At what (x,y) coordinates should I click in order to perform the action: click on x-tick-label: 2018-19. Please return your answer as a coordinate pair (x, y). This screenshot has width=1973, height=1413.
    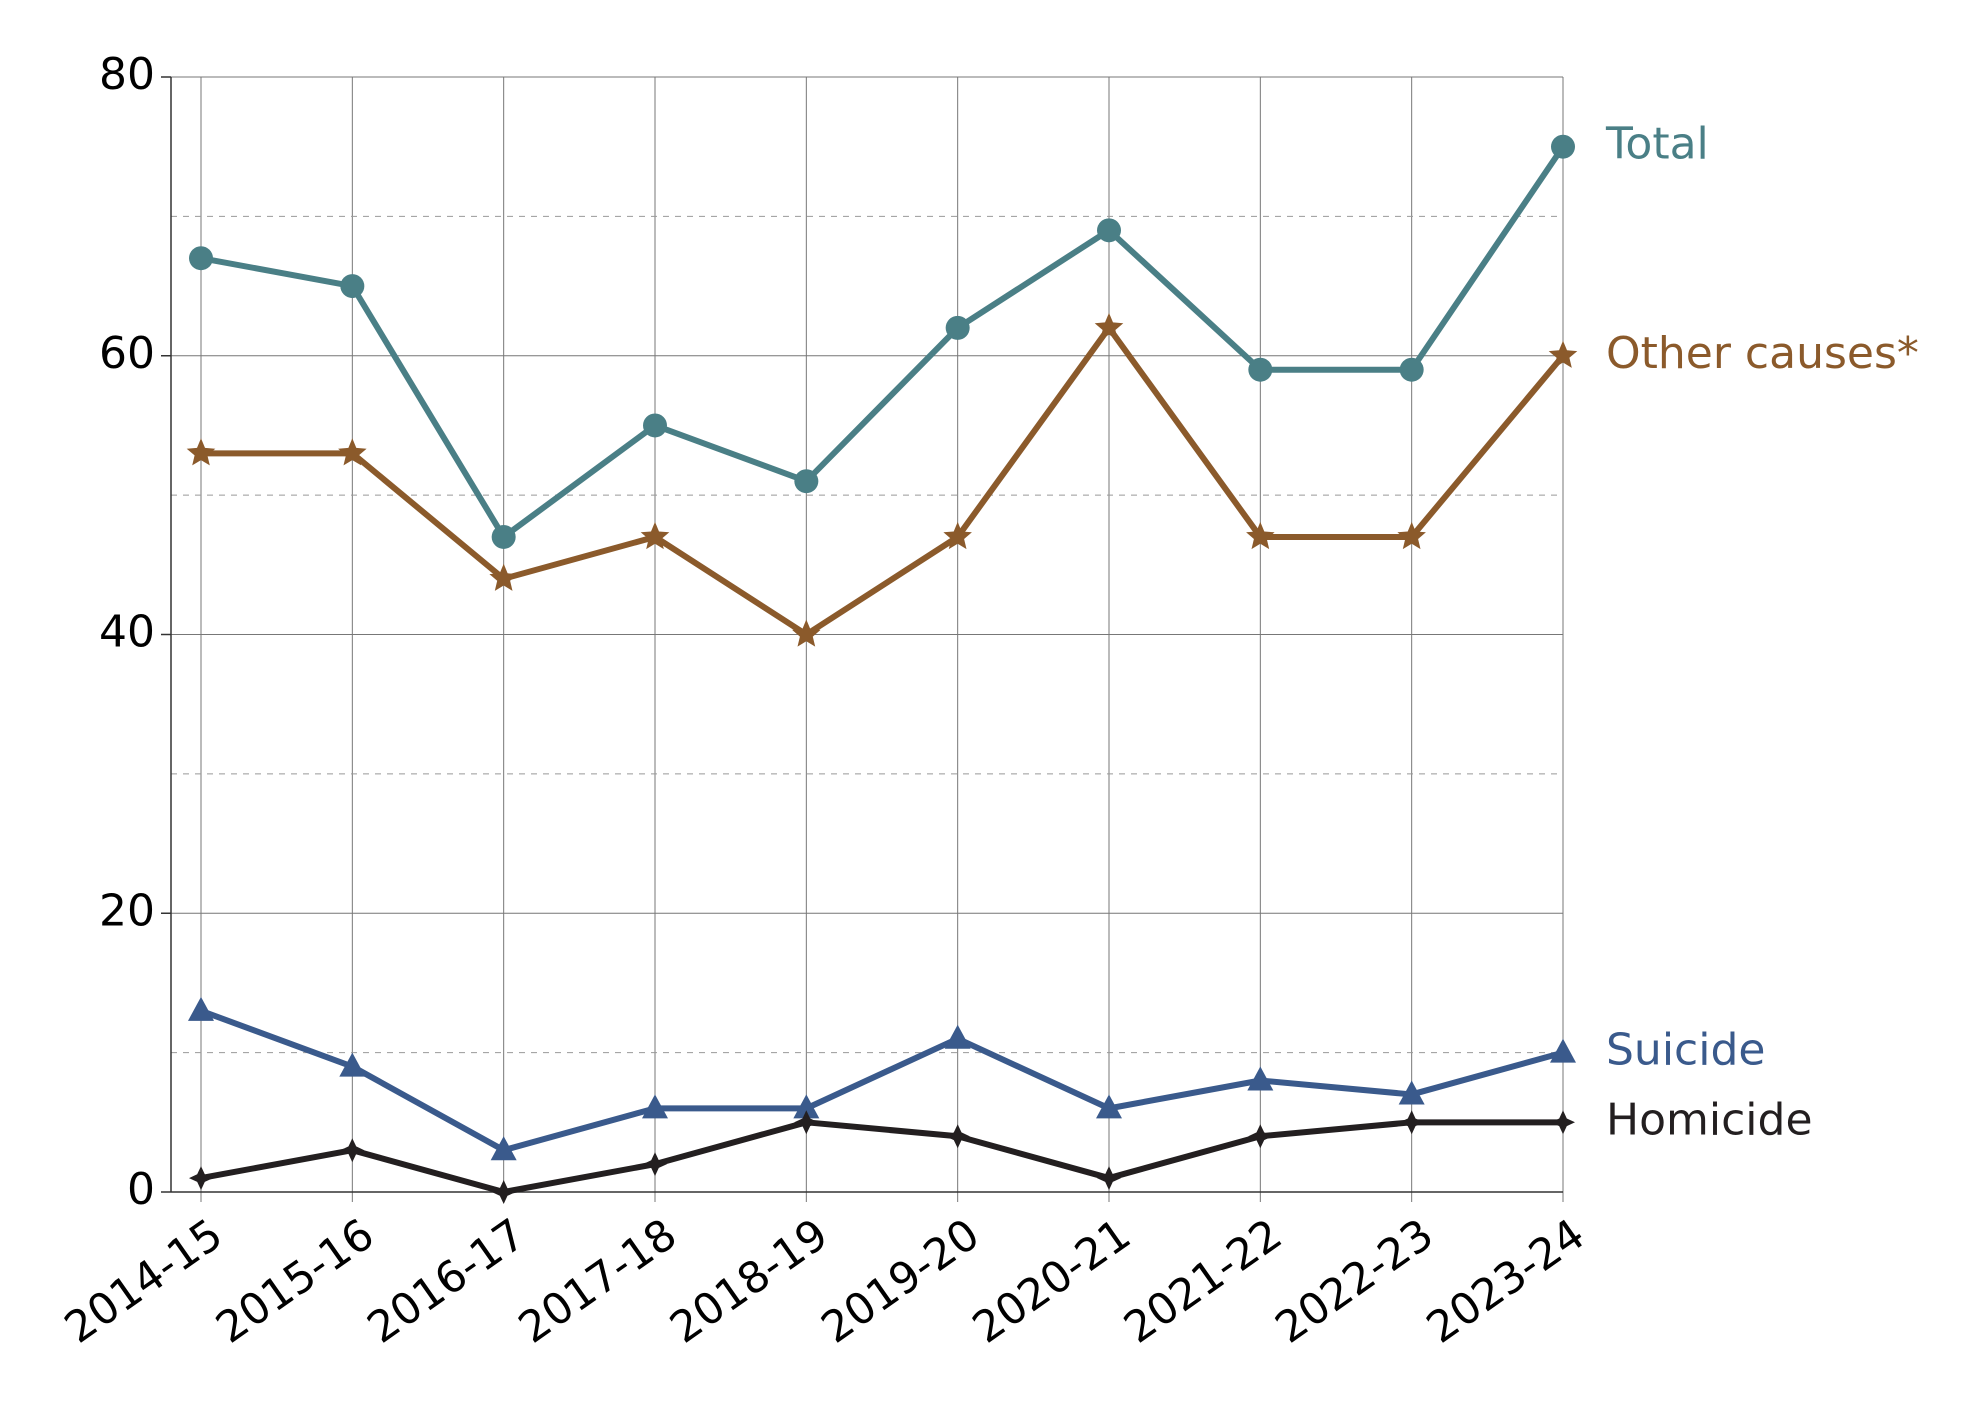
    Looking at the image, I should click on (749, 1281).